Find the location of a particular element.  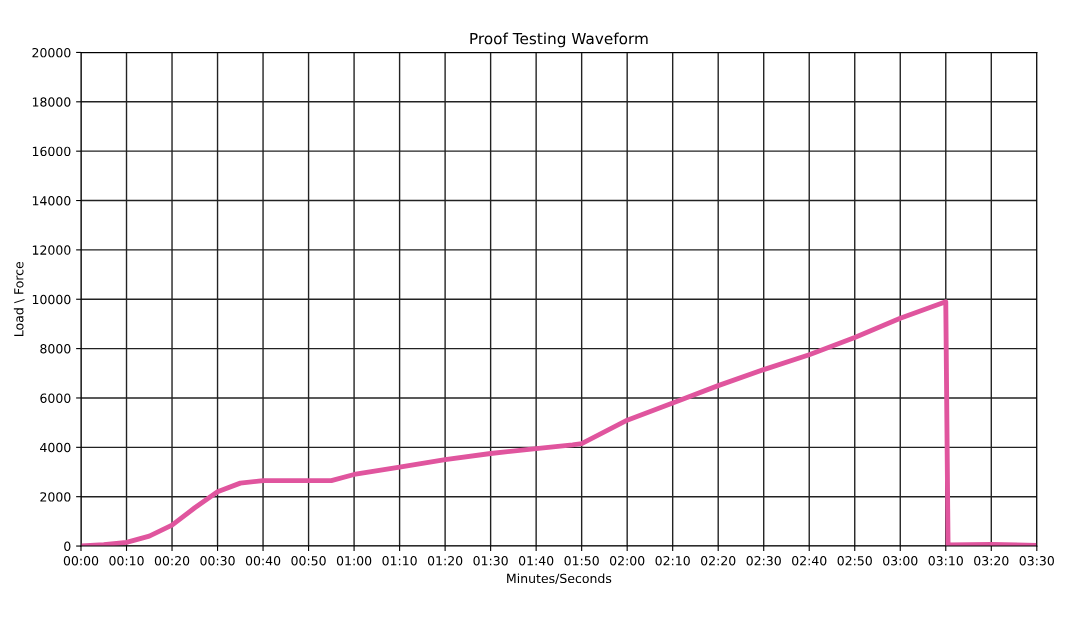

x-tick-label: 00:40 is located at coordinates (263, 560).